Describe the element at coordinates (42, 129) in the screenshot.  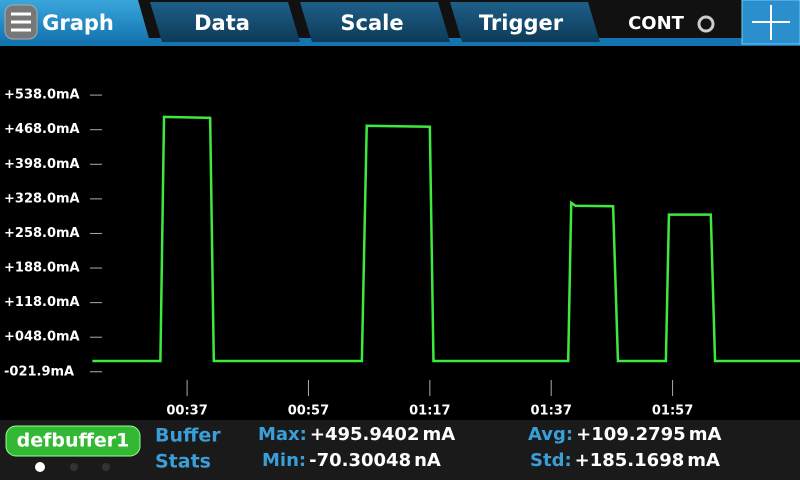
I see `y-tick-label: +468.0mA` at that location.